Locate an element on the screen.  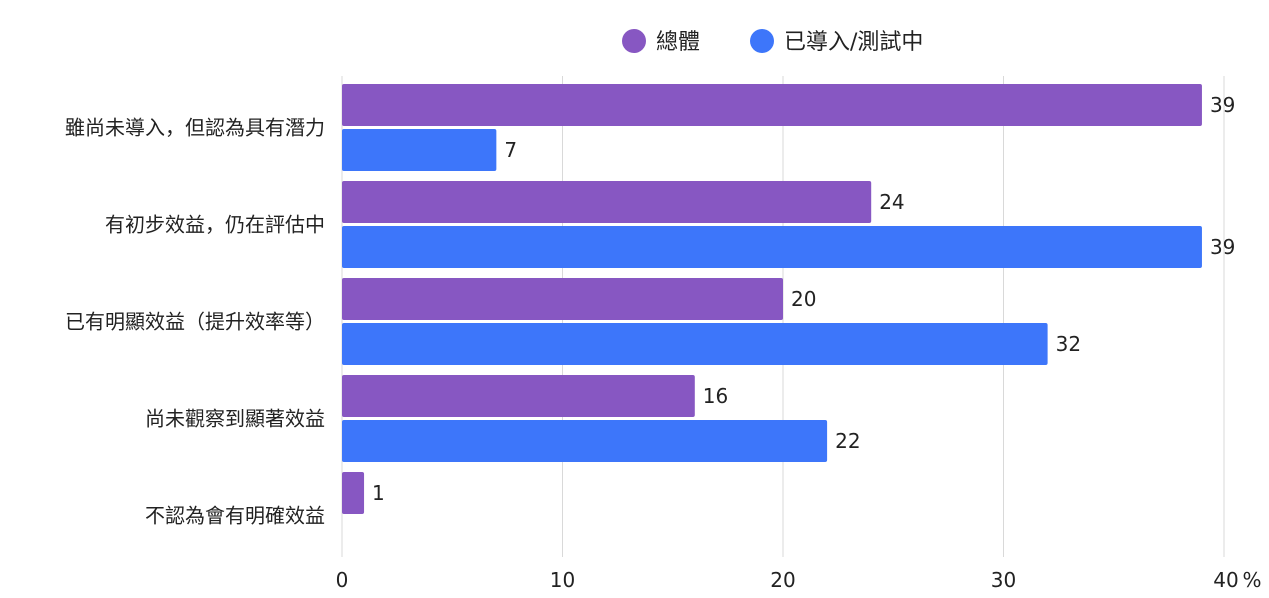
x-tick-label: 10 is located at coordinates (562, 580).